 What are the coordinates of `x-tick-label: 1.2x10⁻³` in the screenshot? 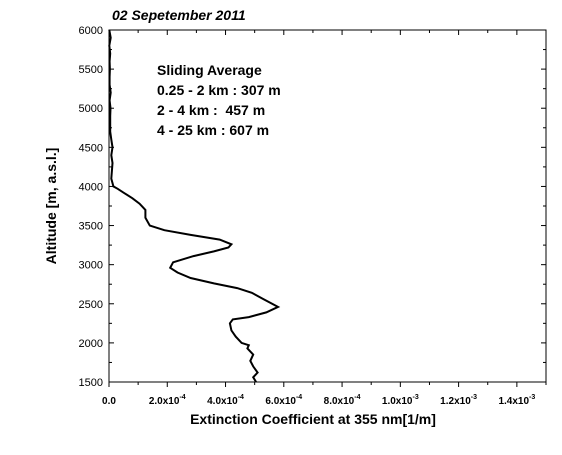 It's located at (458, 400).